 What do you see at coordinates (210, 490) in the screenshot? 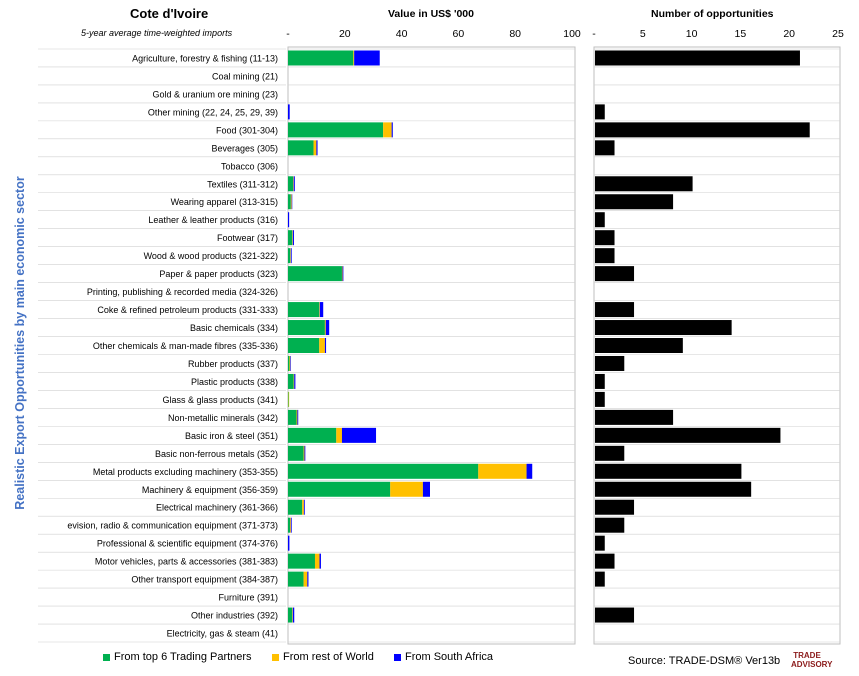
I see `category-label: Machinery & equipment (356-359)` at bounding box center [210, 490].